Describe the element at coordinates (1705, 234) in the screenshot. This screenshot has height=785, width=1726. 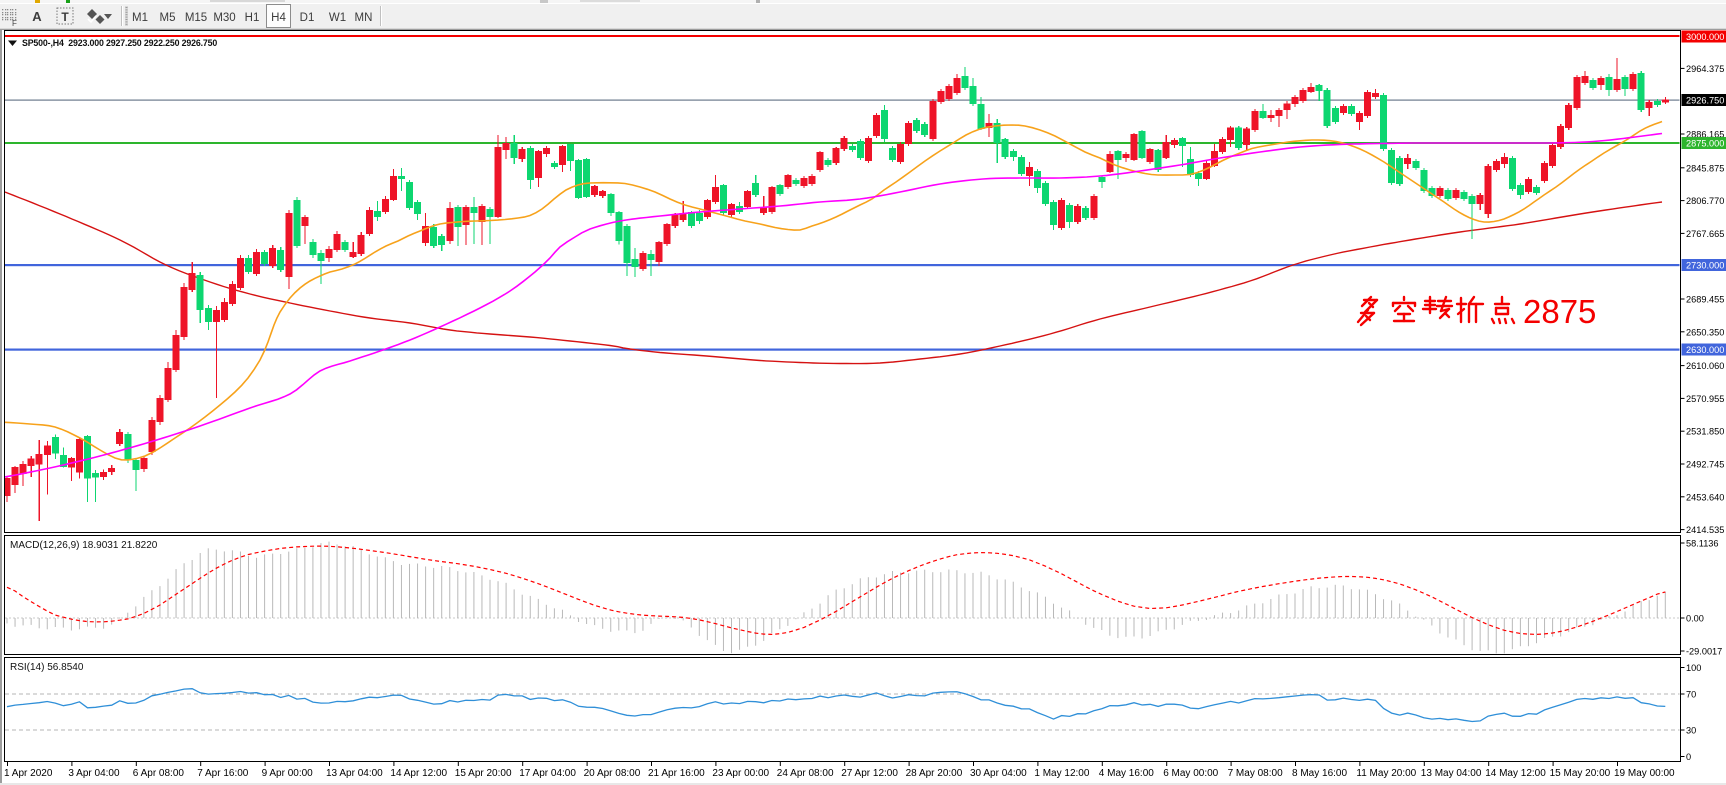
I see `svg-text: 2767.665` at that location.